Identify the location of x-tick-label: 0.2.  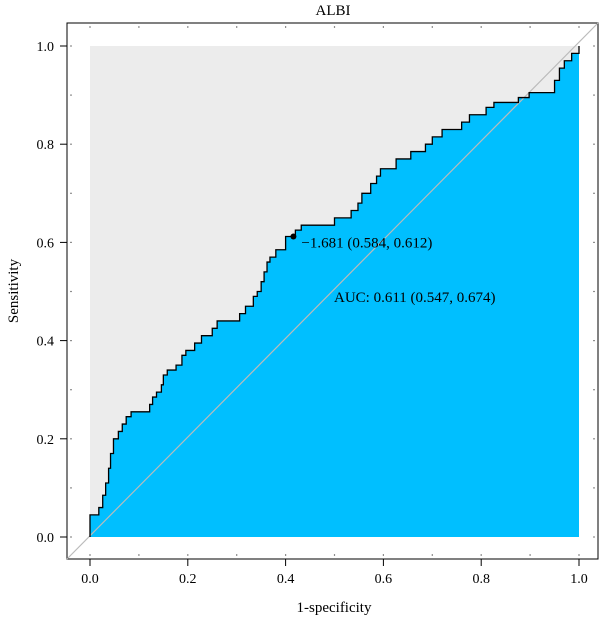
(188, 579).